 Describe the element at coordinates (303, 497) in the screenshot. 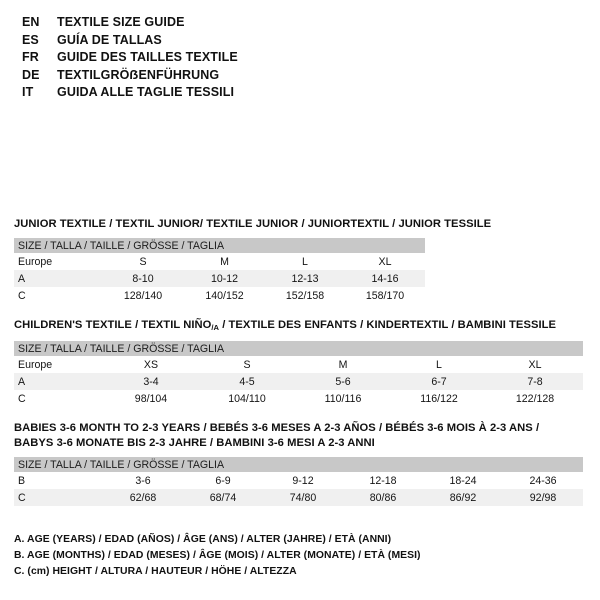

I see `cell: 74/80` at that location.